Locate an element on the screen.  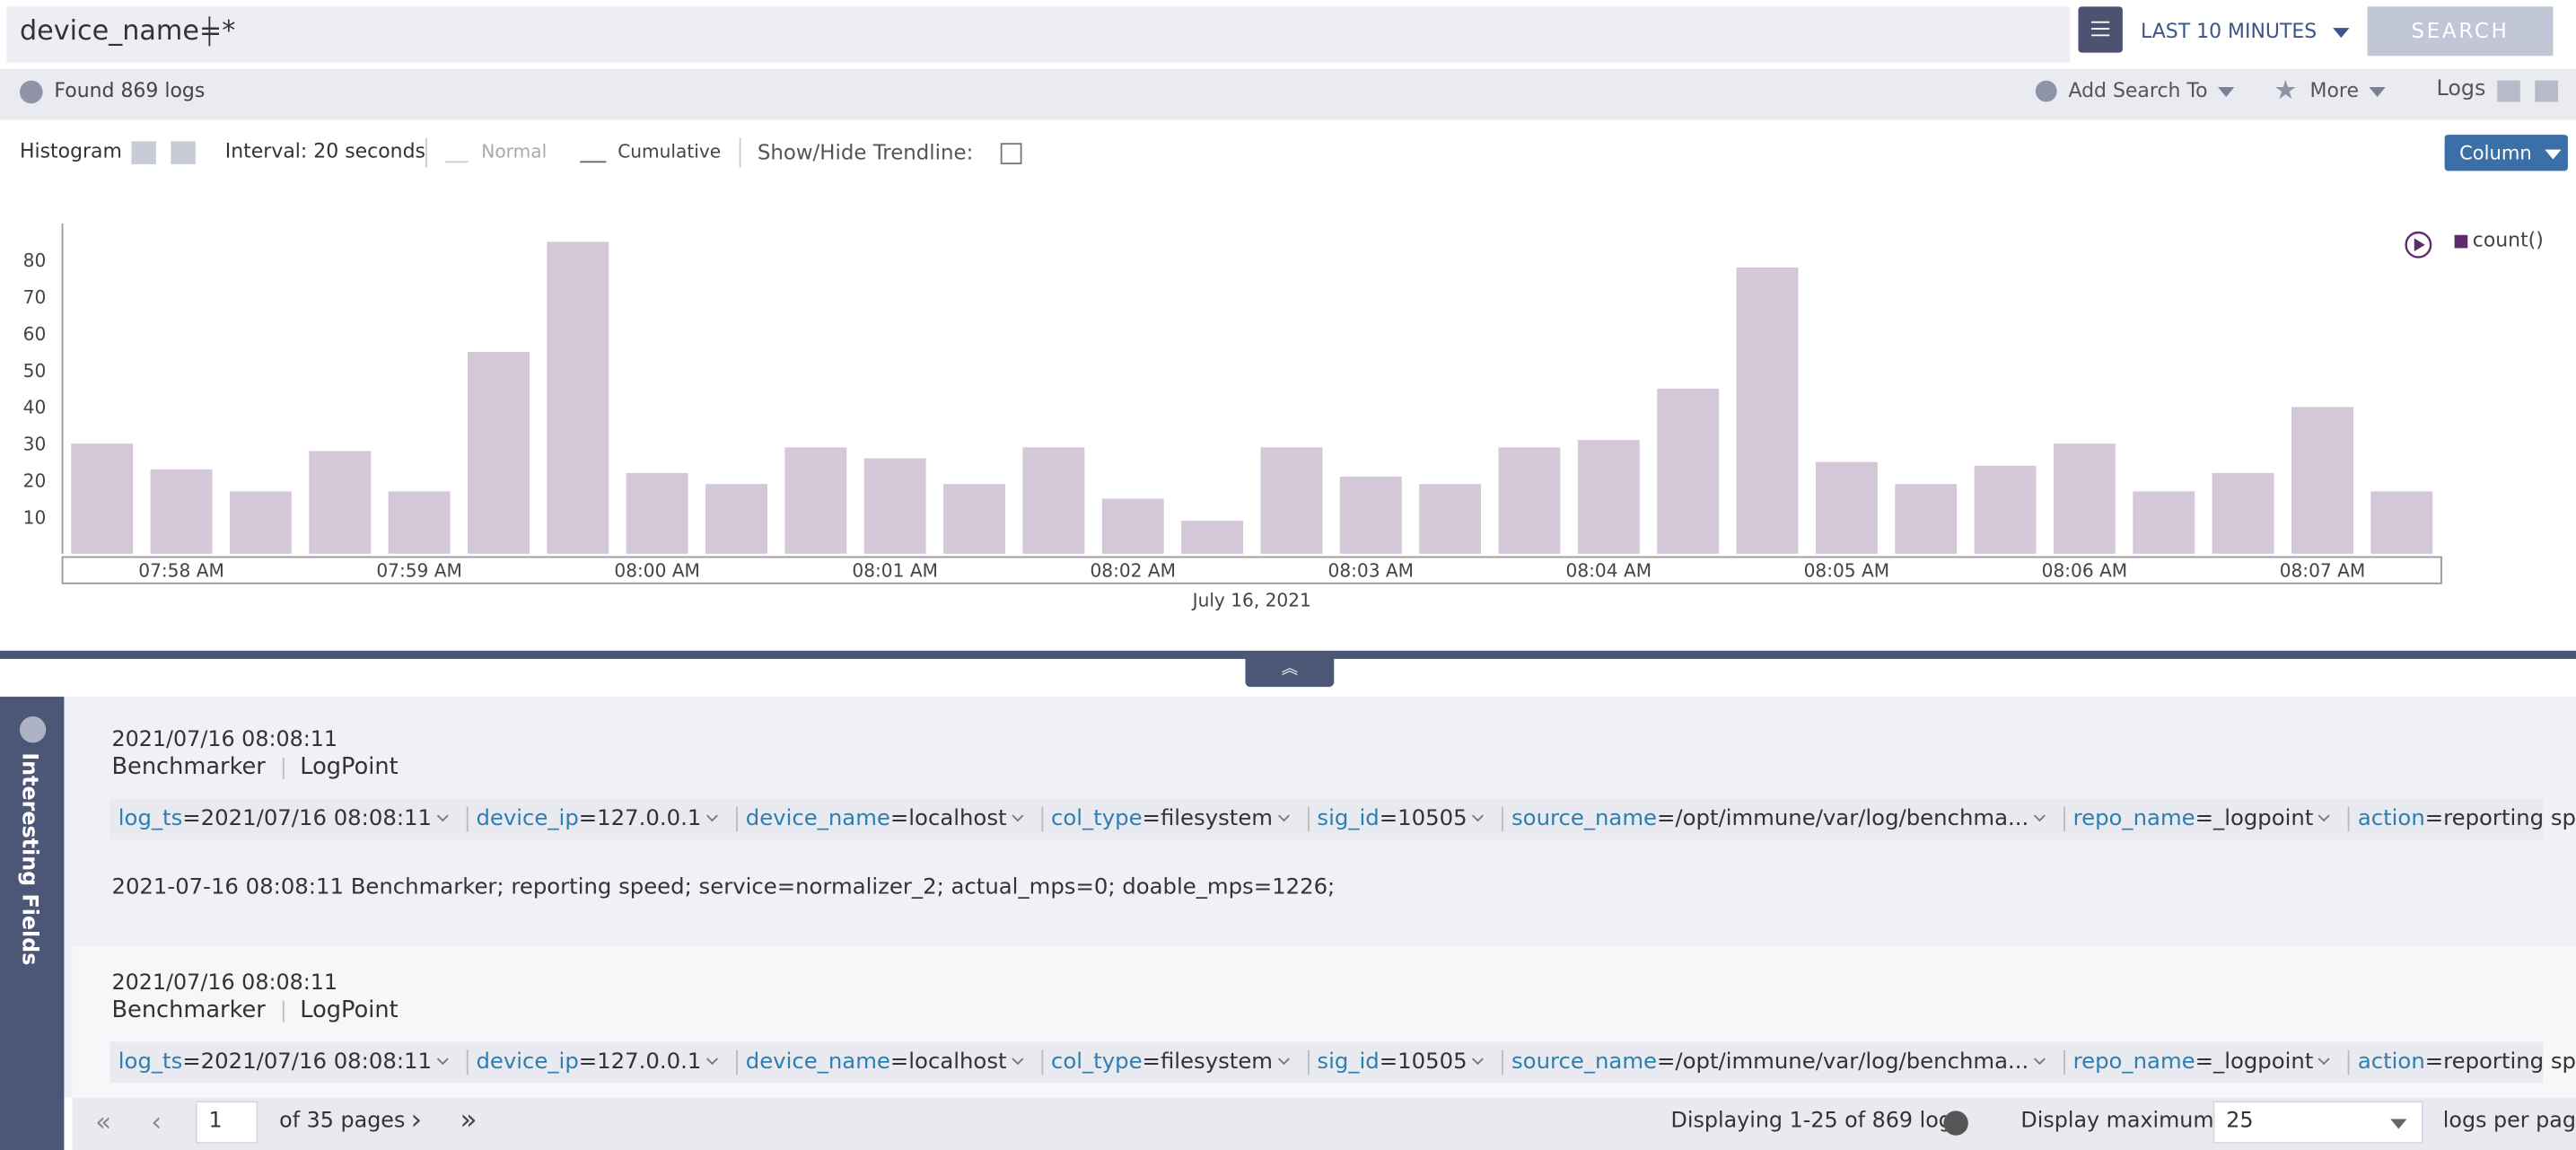
legend-marker is located at coordinates (2461, 241).